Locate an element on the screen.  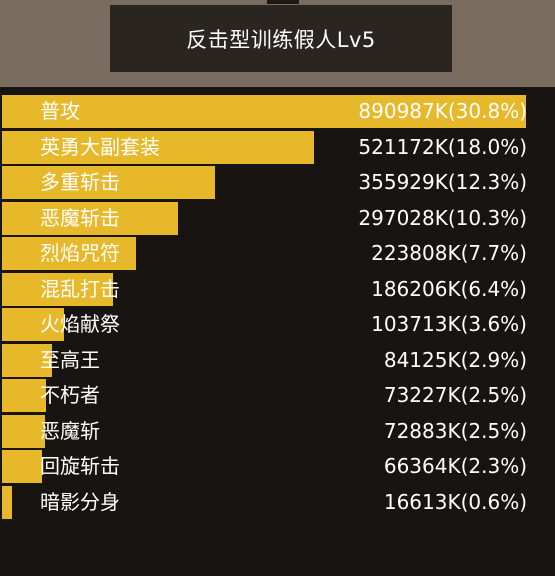
damage-row: 回旋斩击 66364K(2.3%) is located at coordinates (277, 467).